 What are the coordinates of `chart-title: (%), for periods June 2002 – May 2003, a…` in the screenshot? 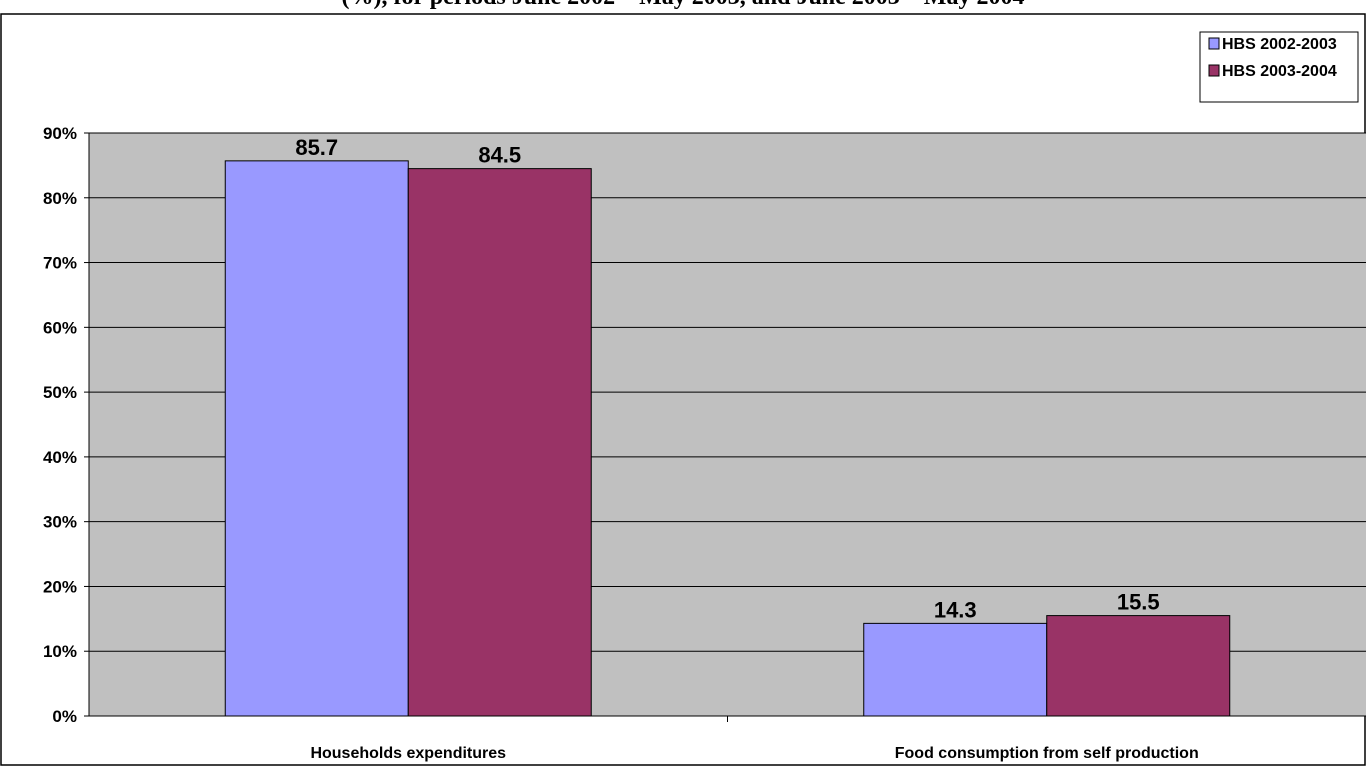 It's located at (683, 5).